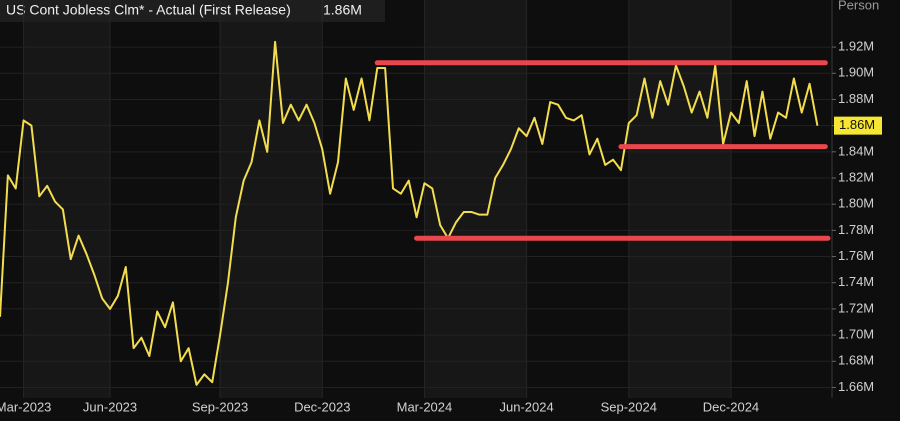  I want to click on x-tick-label: Mar-2023, so click(25, 406).